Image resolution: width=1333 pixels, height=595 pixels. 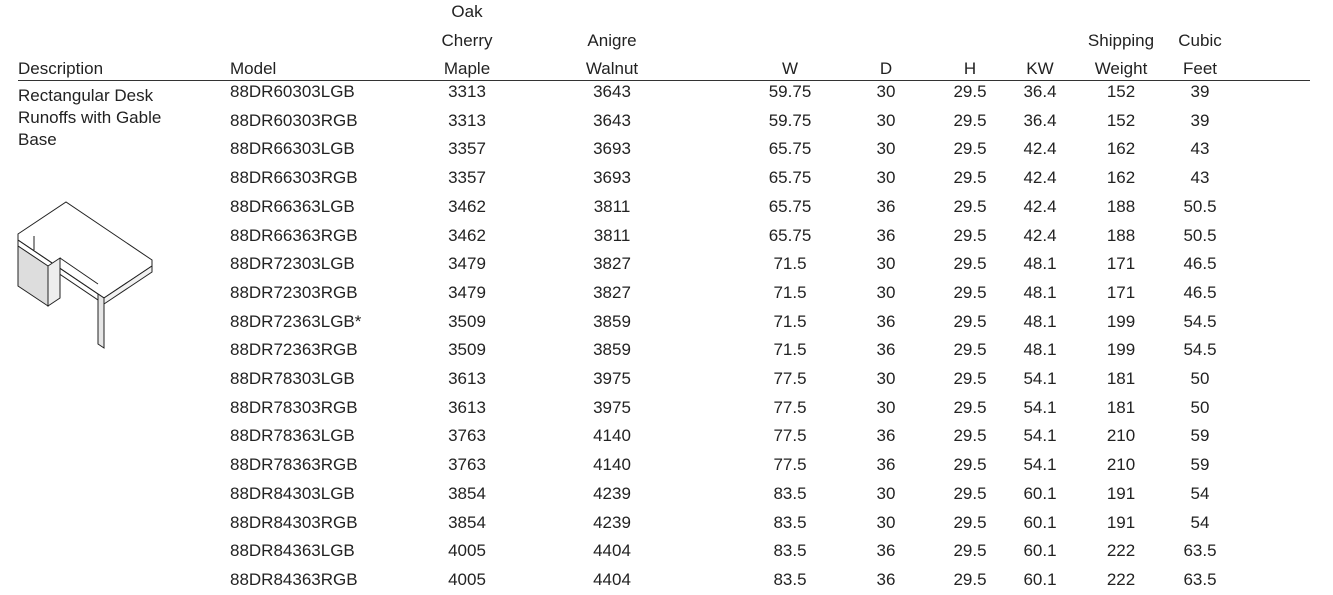 What do you see at coordinates (292, 206) in the screenshot?
I see `model-cell: 88DR66363LGB` at bounding box center [292, 206].